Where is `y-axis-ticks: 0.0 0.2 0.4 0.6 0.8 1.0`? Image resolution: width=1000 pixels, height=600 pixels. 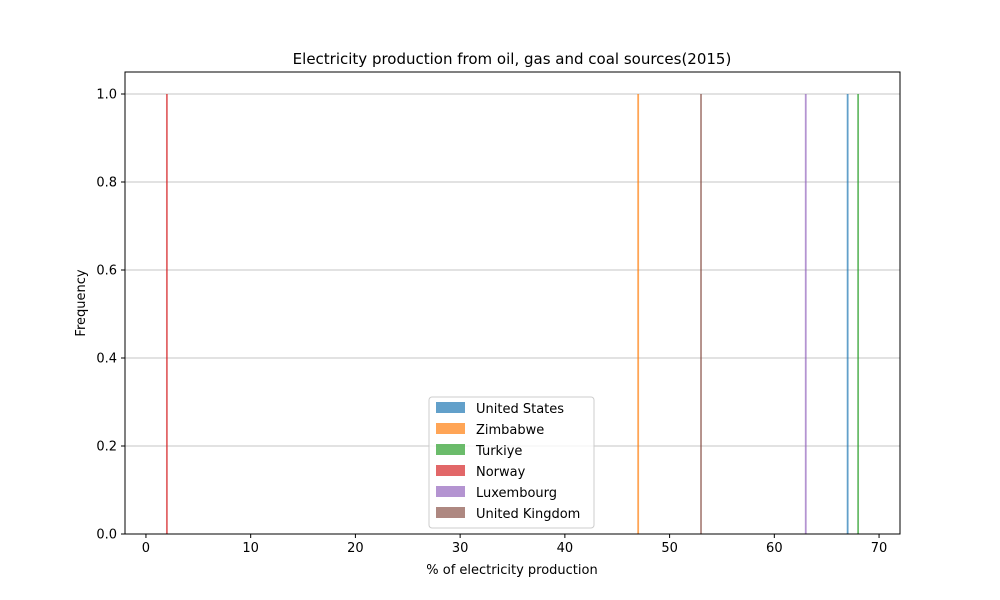
y-axis-ticks: 0.0 0.2 0.4 0.6 0.8 1.0 is located at coordinates (110, 315).